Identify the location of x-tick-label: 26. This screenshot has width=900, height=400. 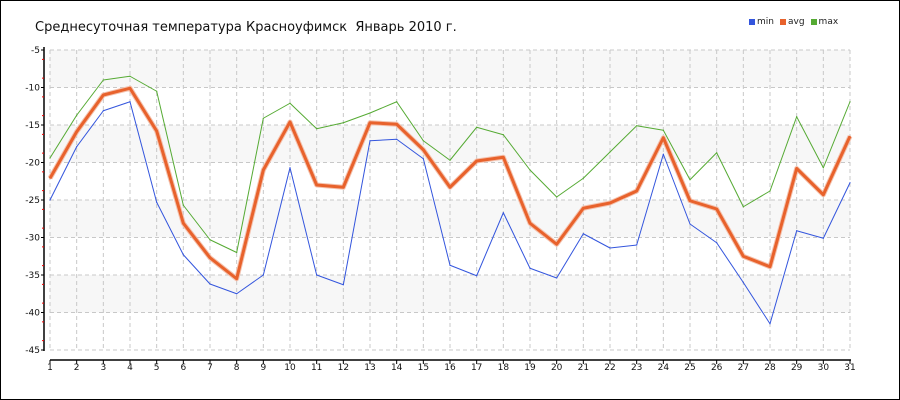
(717, 368).